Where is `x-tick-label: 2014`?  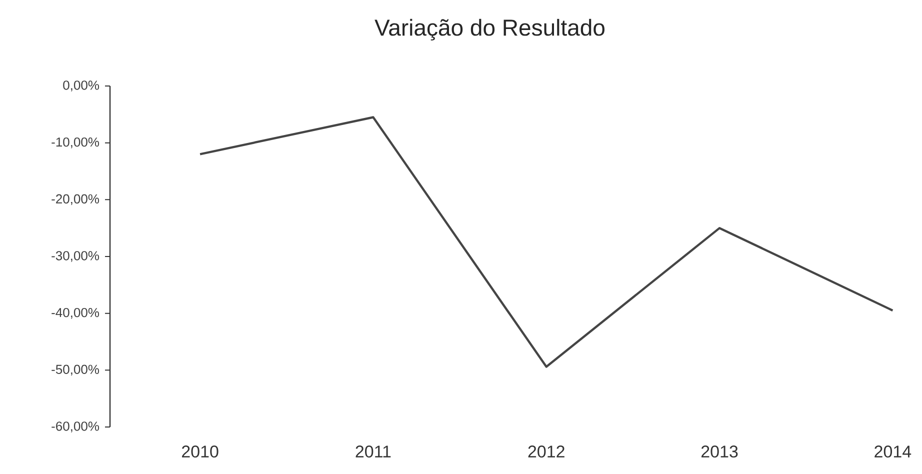
x-tick-label: 2014 is located at coordinates (893, 452).